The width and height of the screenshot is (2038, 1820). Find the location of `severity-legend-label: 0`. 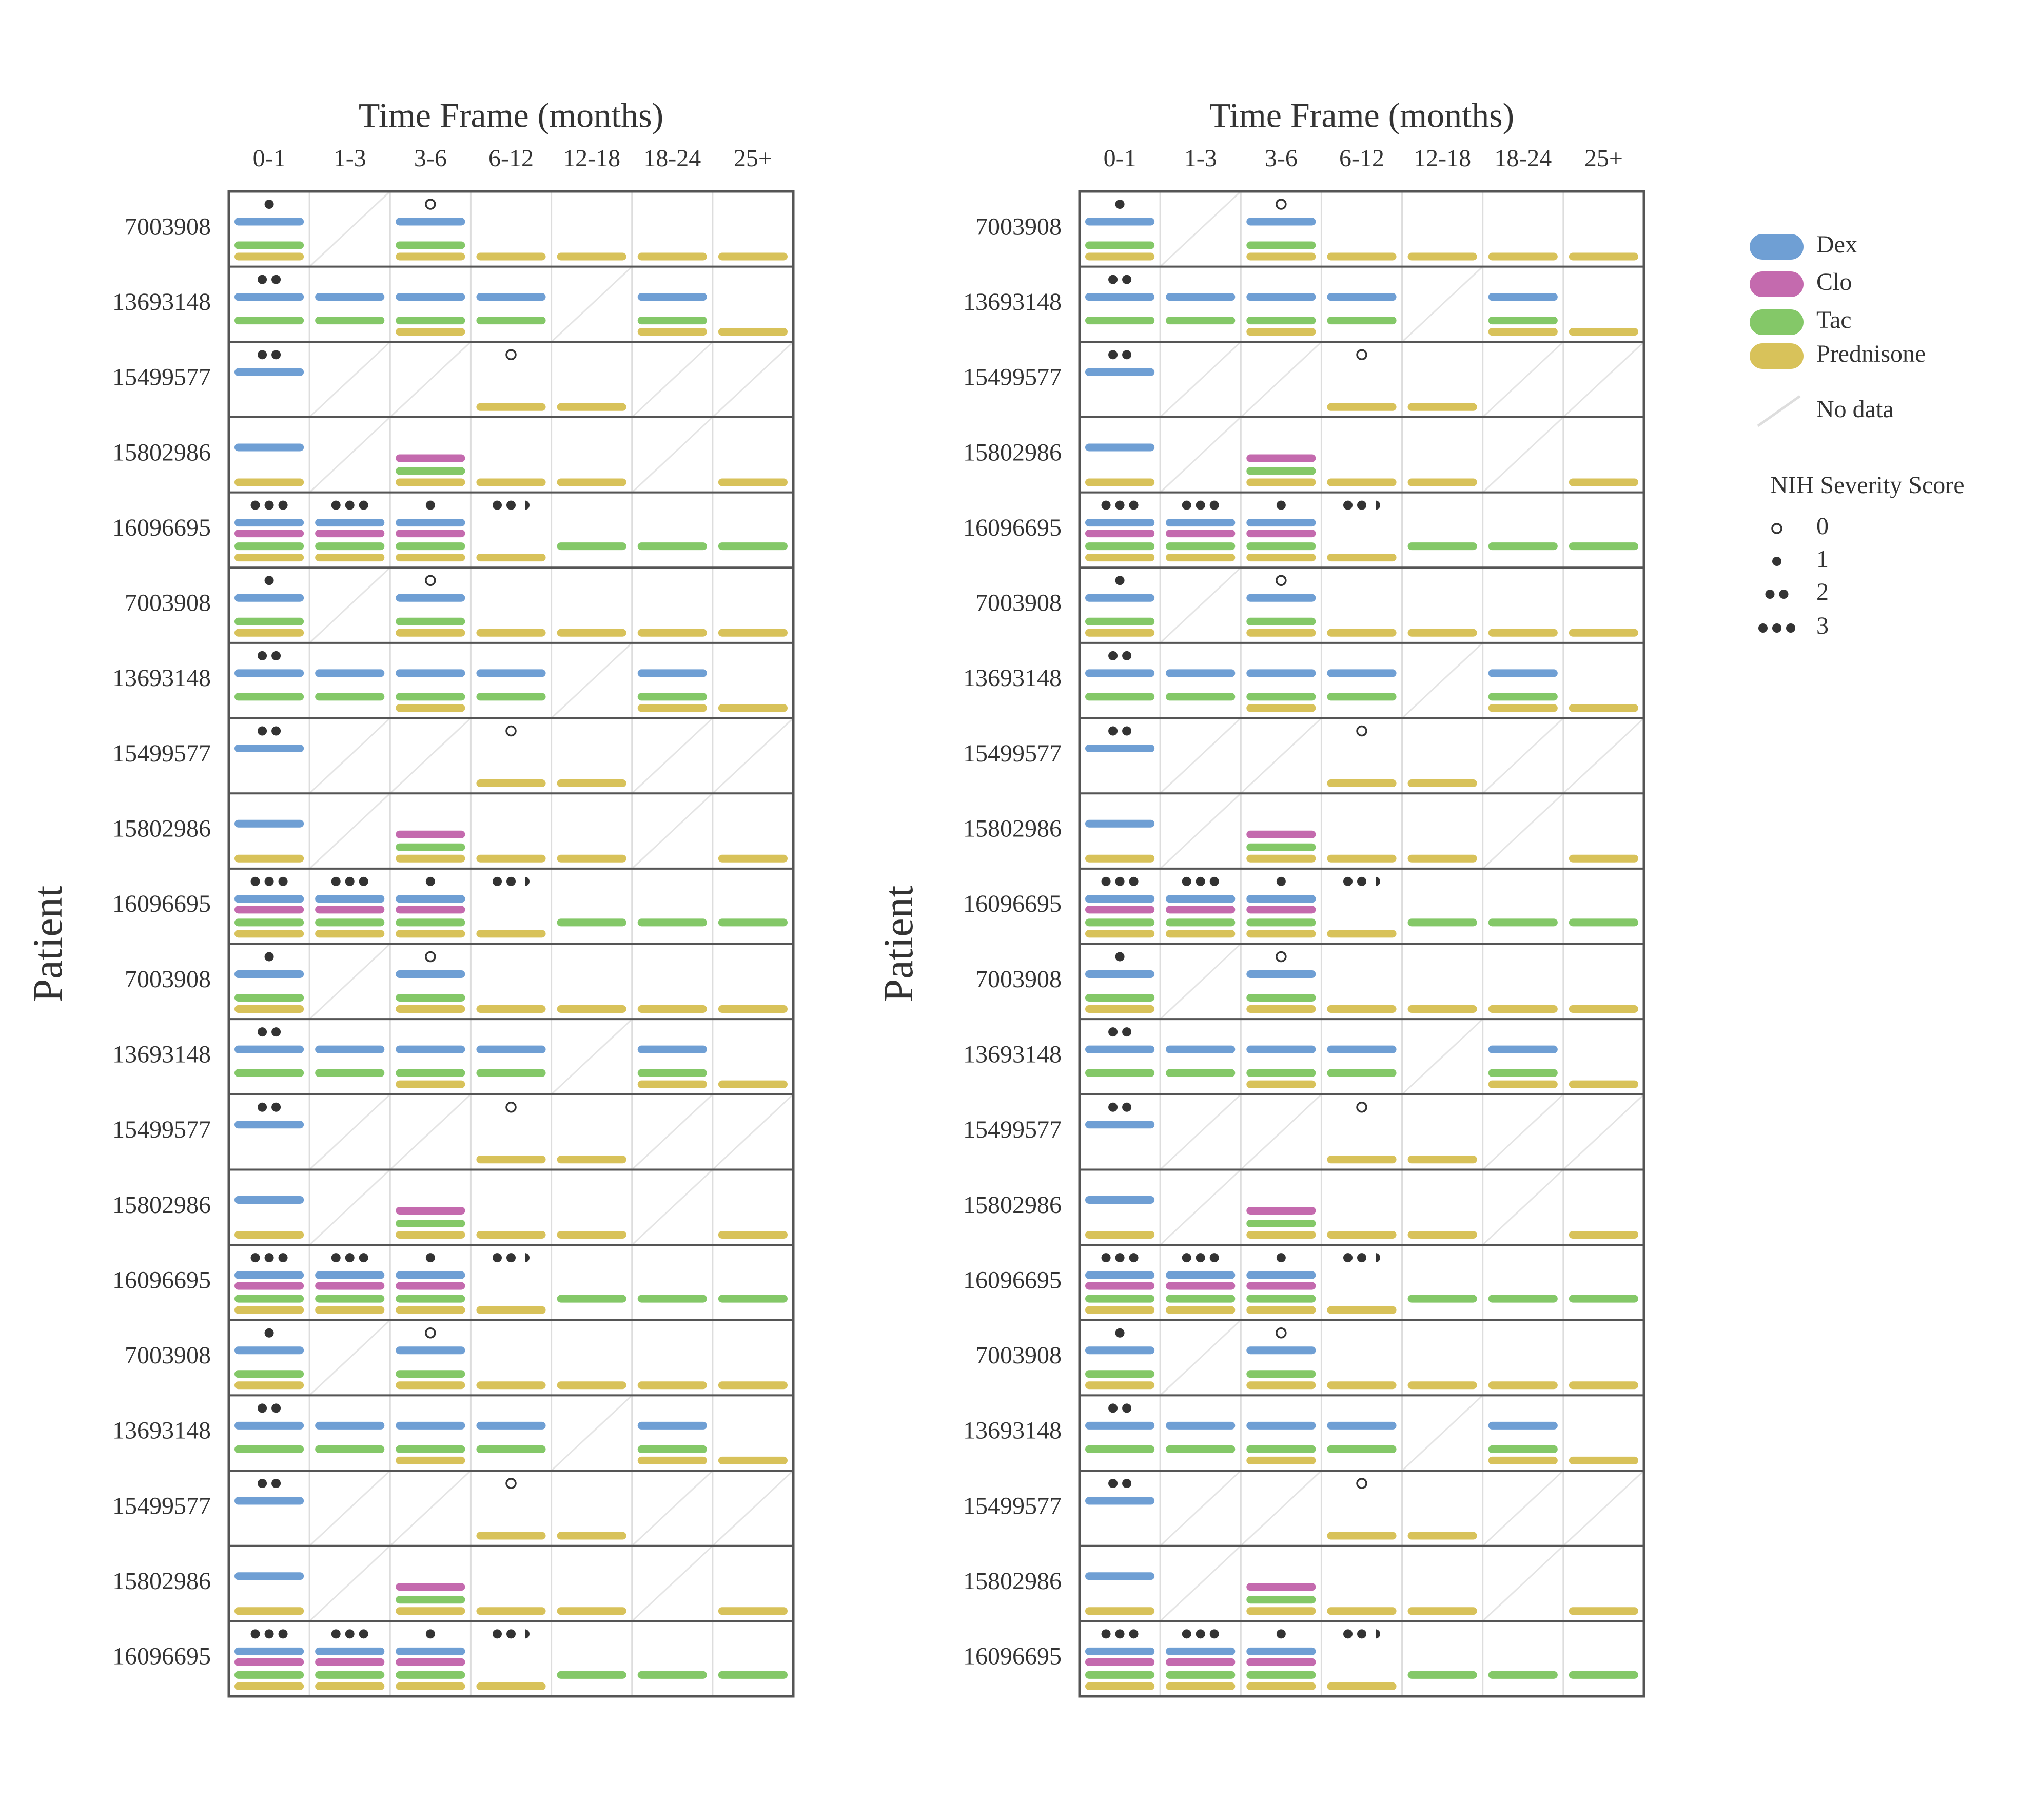

severity-legend-label: 0 is located at coordinates (1822, 526).